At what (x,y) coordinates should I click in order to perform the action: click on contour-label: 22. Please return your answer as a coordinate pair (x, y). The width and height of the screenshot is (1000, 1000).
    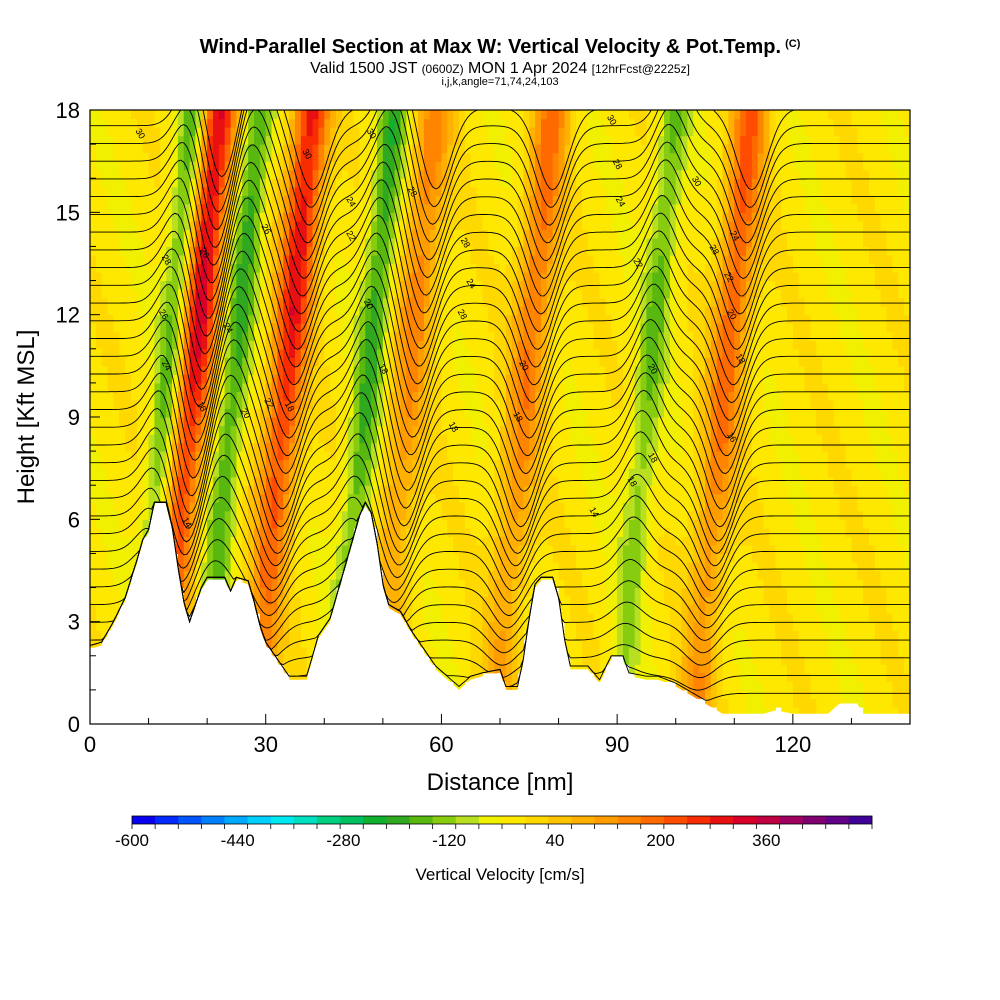
    Looking at the image, I should click on (269, 403).